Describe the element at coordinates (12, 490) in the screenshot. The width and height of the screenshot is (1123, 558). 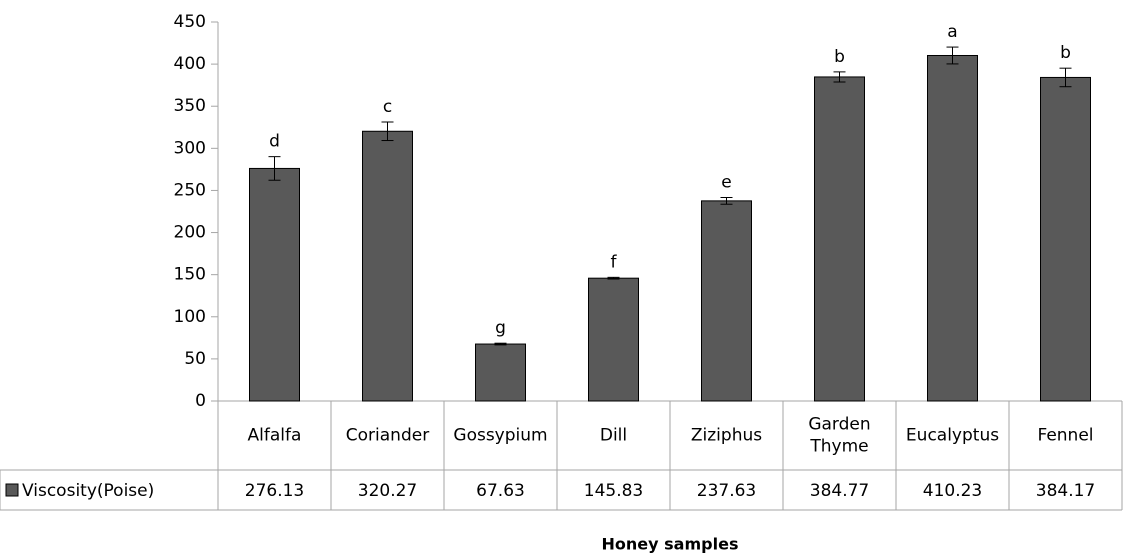
I see `legend-swatch` at that location.